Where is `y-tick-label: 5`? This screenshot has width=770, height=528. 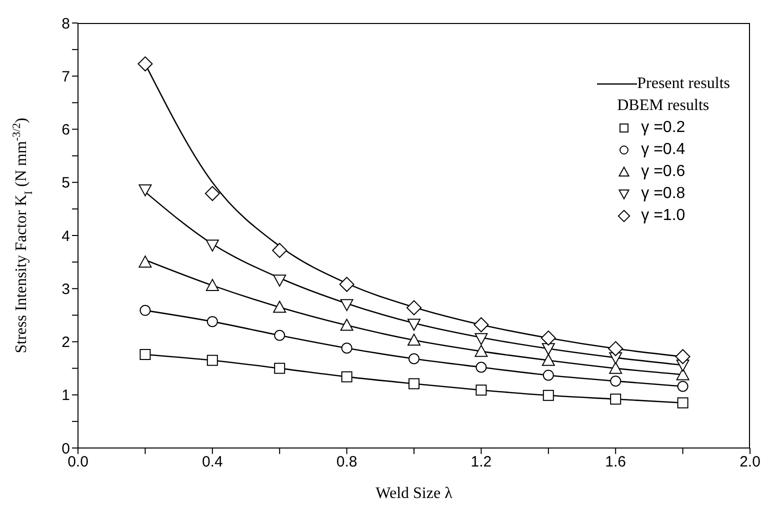
y-tick-label: 5 is located at coordinates (66, 183).